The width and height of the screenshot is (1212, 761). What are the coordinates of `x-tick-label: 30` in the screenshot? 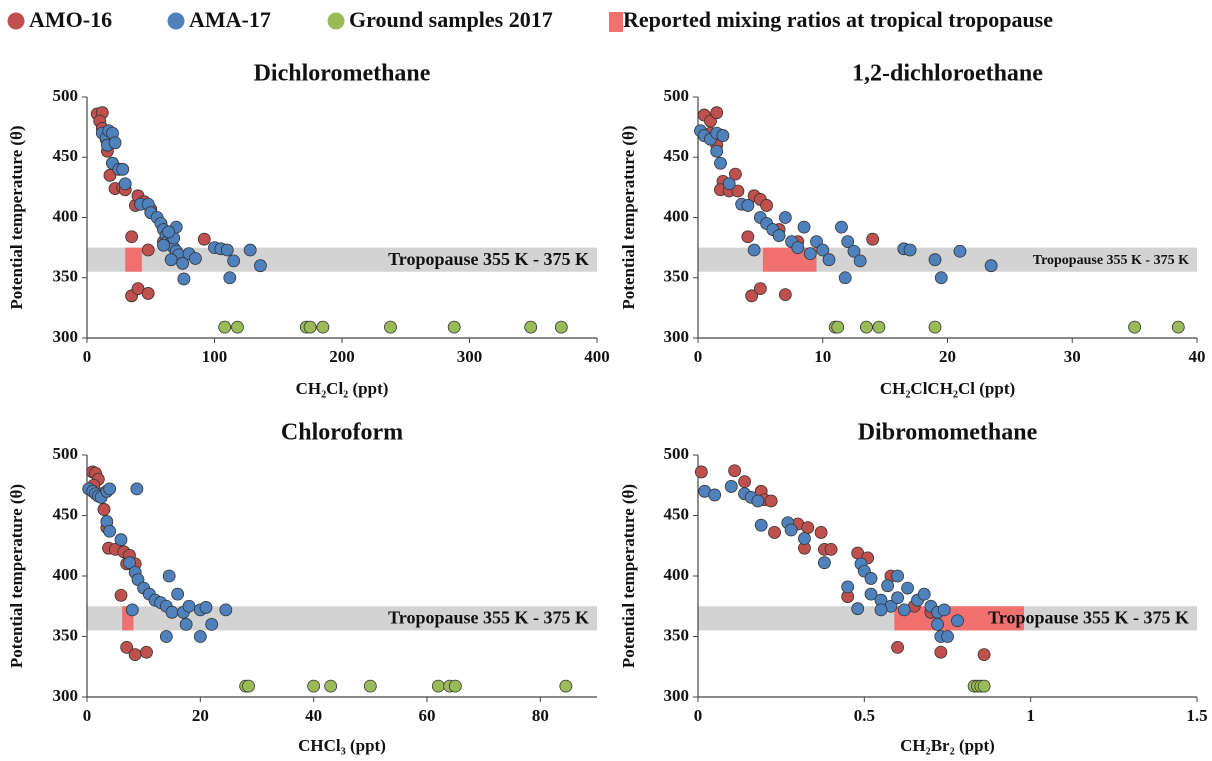 It's located at (1072, 356).